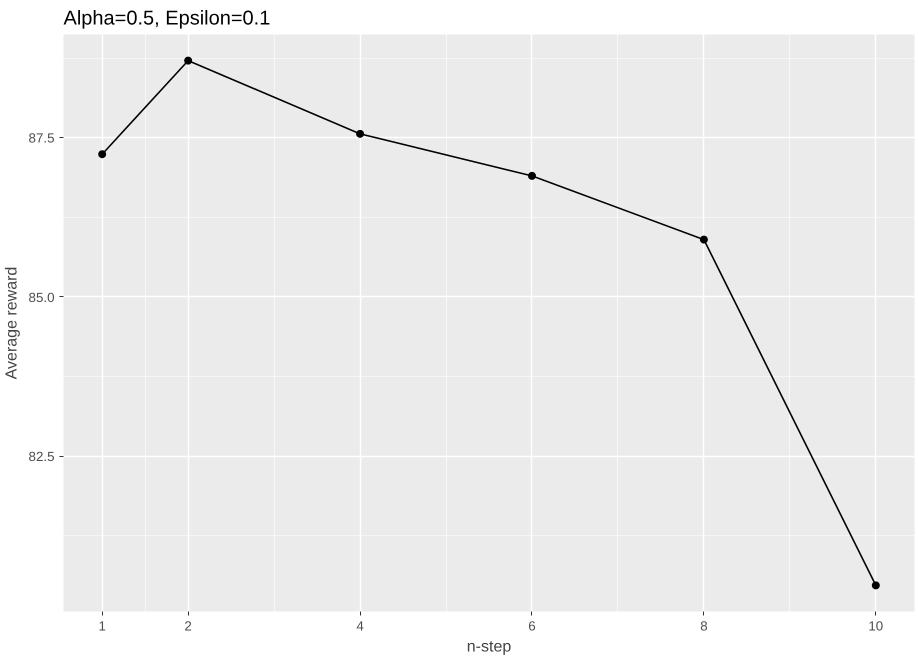 Image resolution: width=918 pixels, height=658 pixels. Describe the element at coordinates (12, 323) in the screenshot. I see `y-axis-title: Average reward` at that location.